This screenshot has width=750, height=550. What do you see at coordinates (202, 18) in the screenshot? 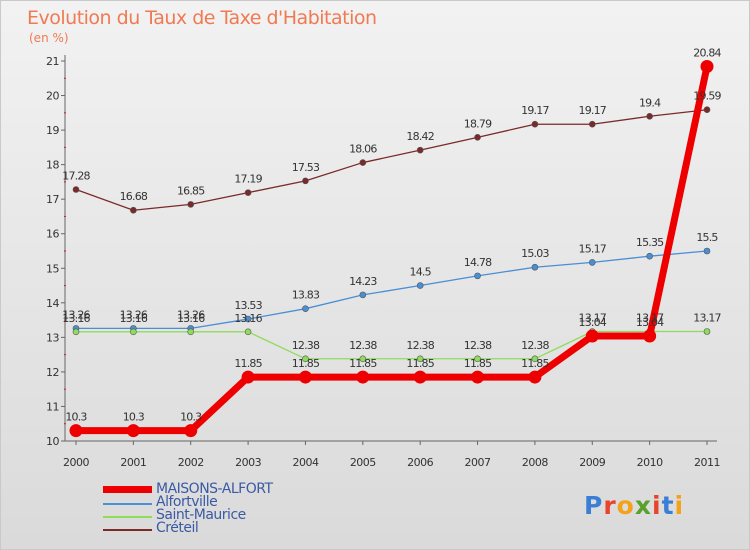
I see `chart-title: Evolution du Taux de Taxe d'Habitation` at bounding box center [202, 18].